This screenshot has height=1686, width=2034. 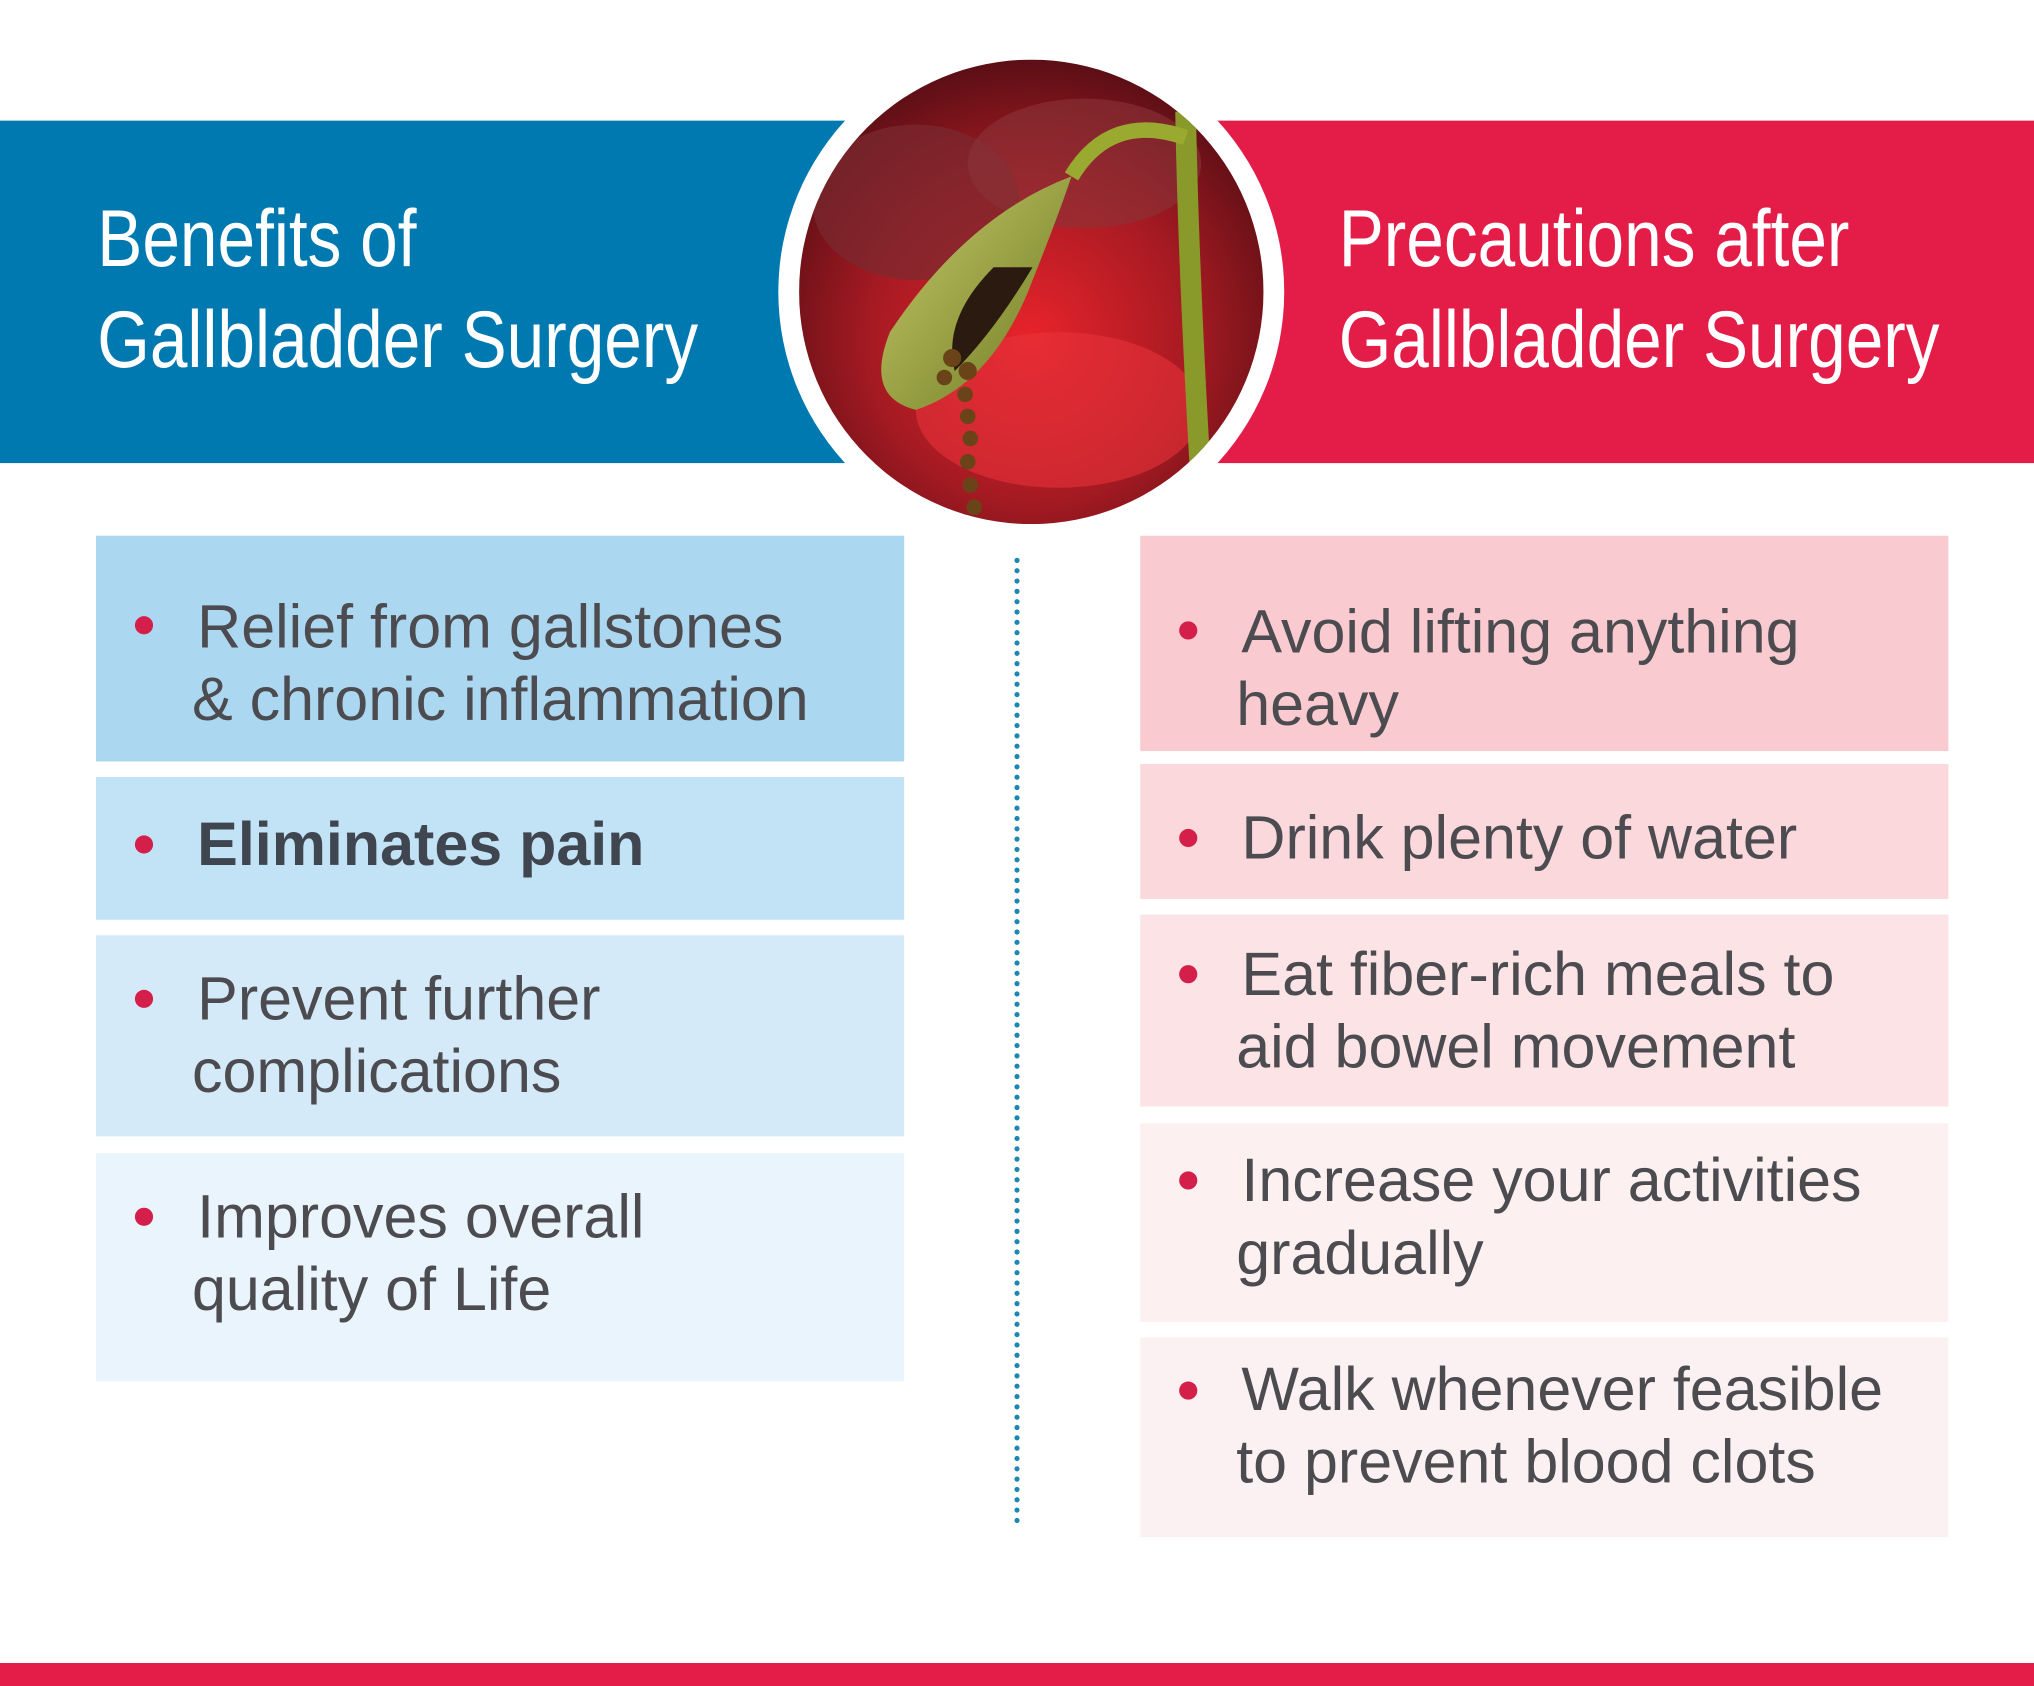 I want to click on line: Prevent further, so click(x=399, y=998).